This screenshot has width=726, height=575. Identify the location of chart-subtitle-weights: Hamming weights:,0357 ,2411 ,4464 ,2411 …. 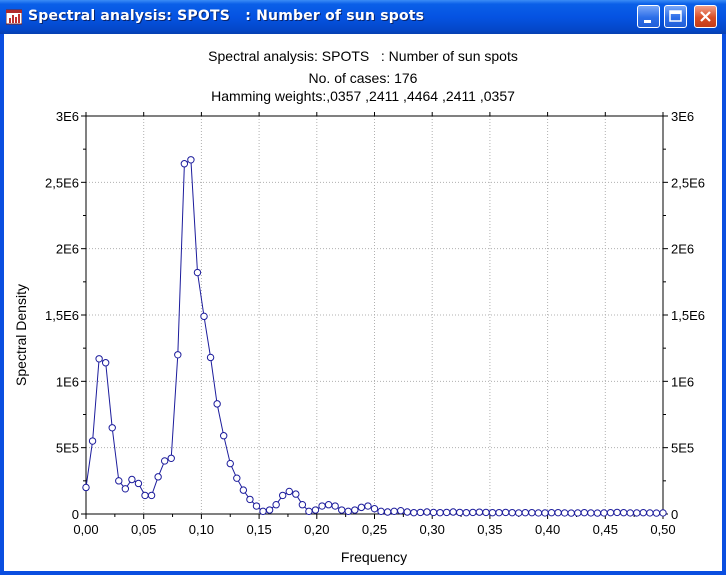
(363, 96).